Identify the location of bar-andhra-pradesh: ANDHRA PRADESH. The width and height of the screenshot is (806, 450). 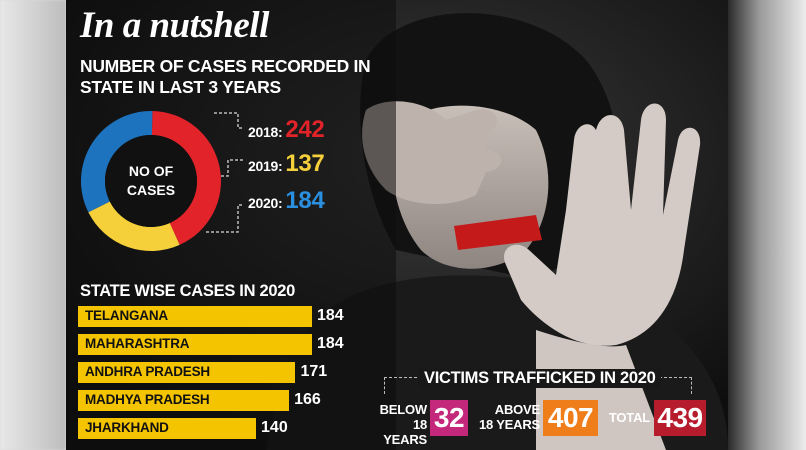
(187, 372).